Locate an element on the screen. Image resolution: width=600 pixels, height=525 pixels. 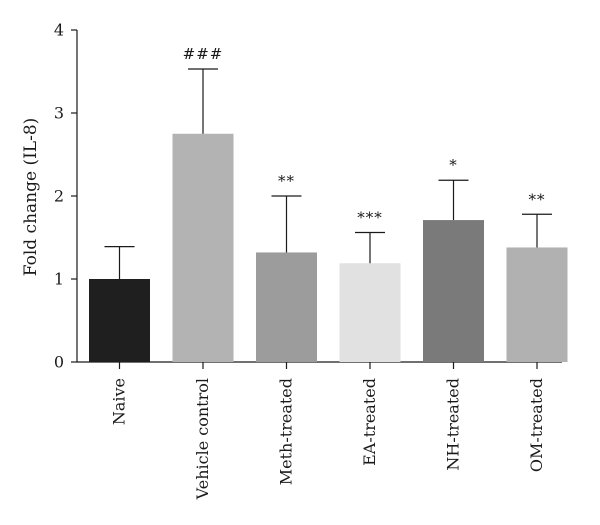
x-axis is located at coordinates (319, 365).